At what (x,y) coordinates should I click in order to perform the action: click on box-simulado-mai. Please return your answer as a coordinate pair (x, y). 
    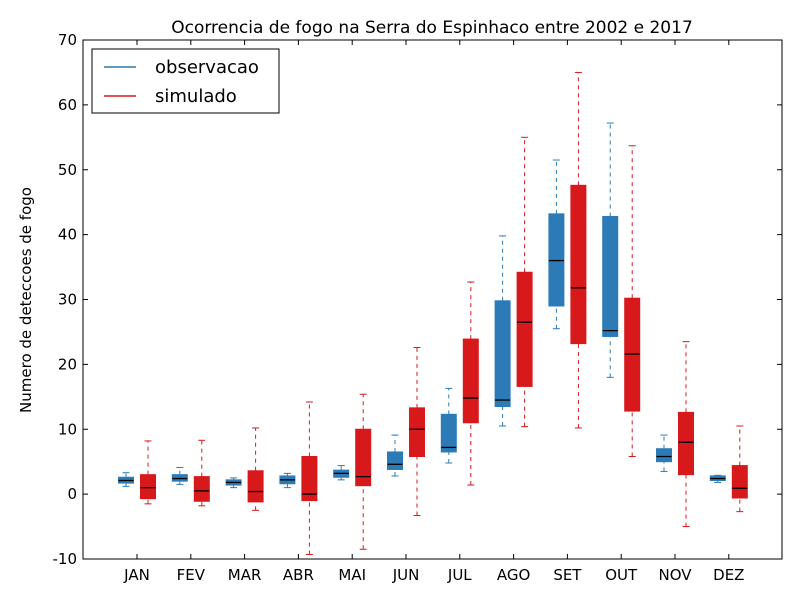
    Looking at the image, I should click on (363, 457).